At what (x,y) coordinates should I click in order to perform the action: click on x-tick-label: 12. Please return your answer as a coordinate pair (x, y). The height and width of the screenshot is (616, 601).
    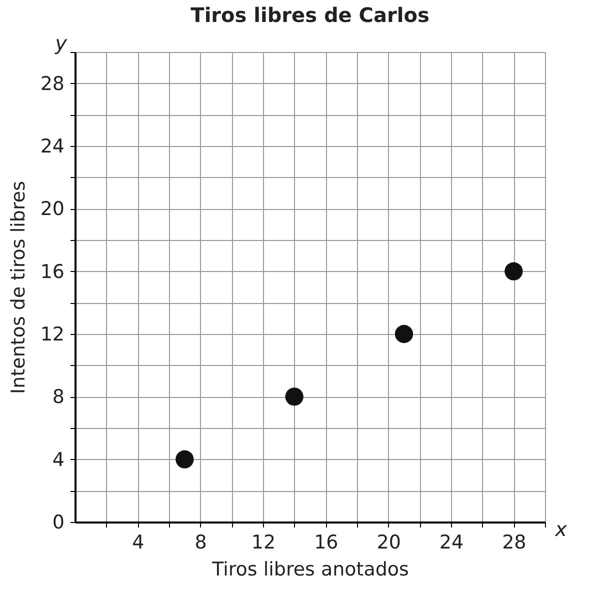
    Looking at the image, I should click on (263, 543).